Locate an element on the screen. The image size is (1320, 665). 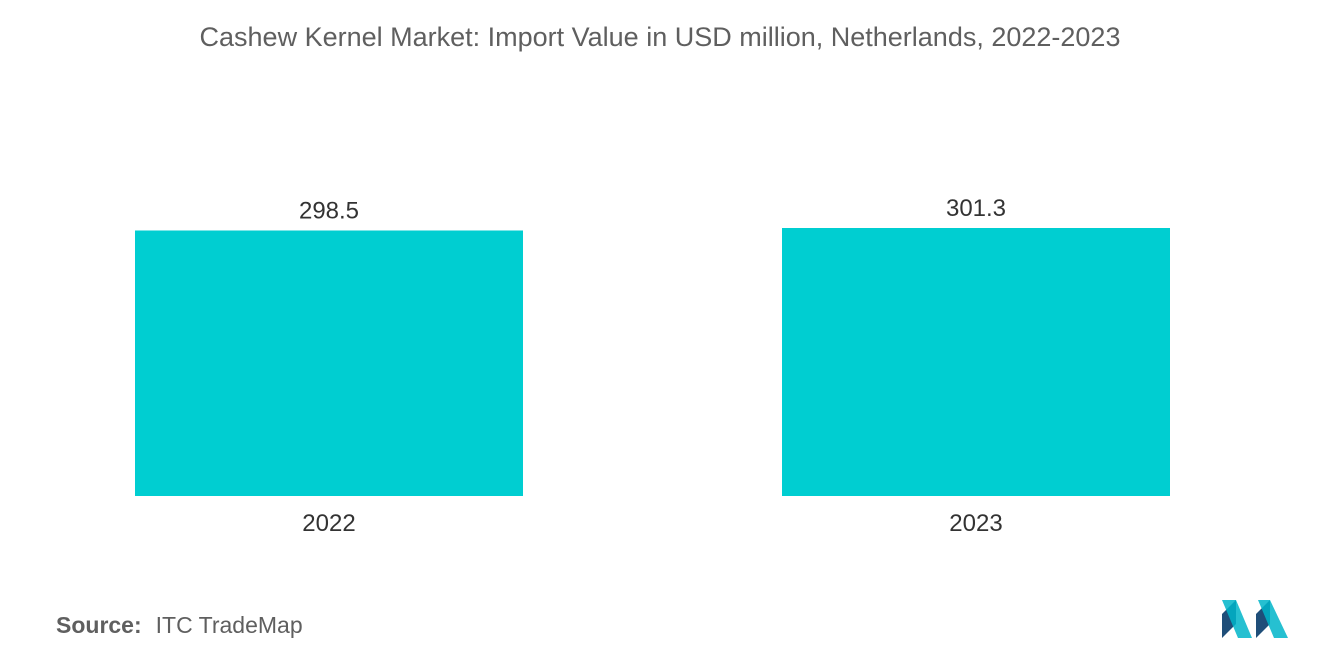
source-note: Source: ITC TradeMap is located at coordinates (179, 625).